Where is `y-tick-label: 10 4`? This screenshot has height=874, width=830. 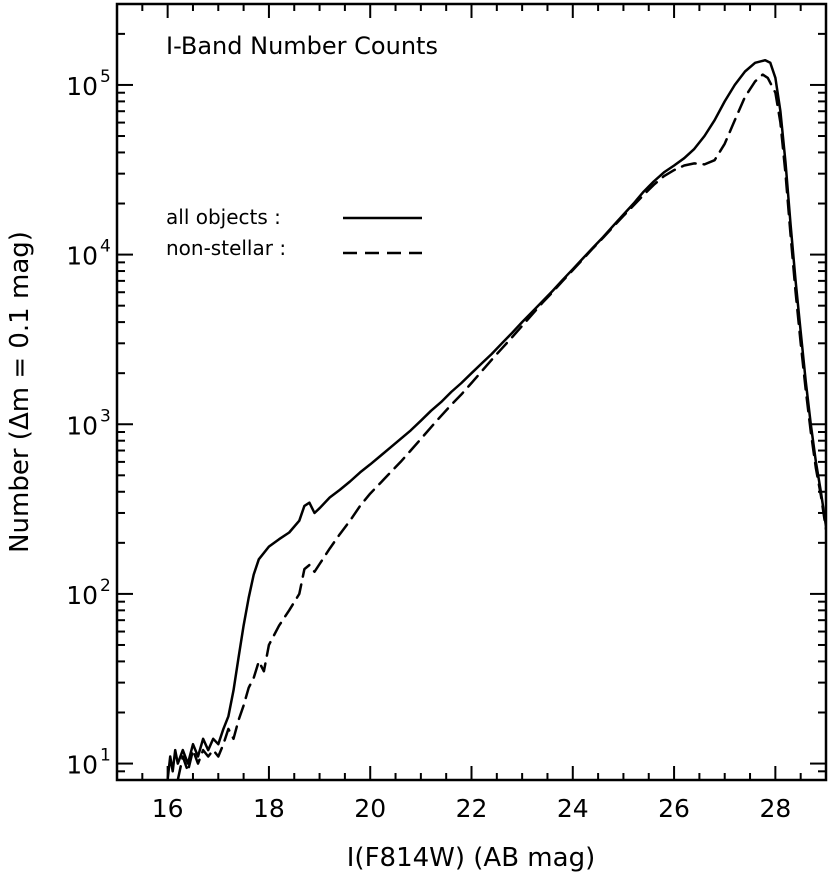
y-tick-label: 10 4 is located at coordinates (88, 254).